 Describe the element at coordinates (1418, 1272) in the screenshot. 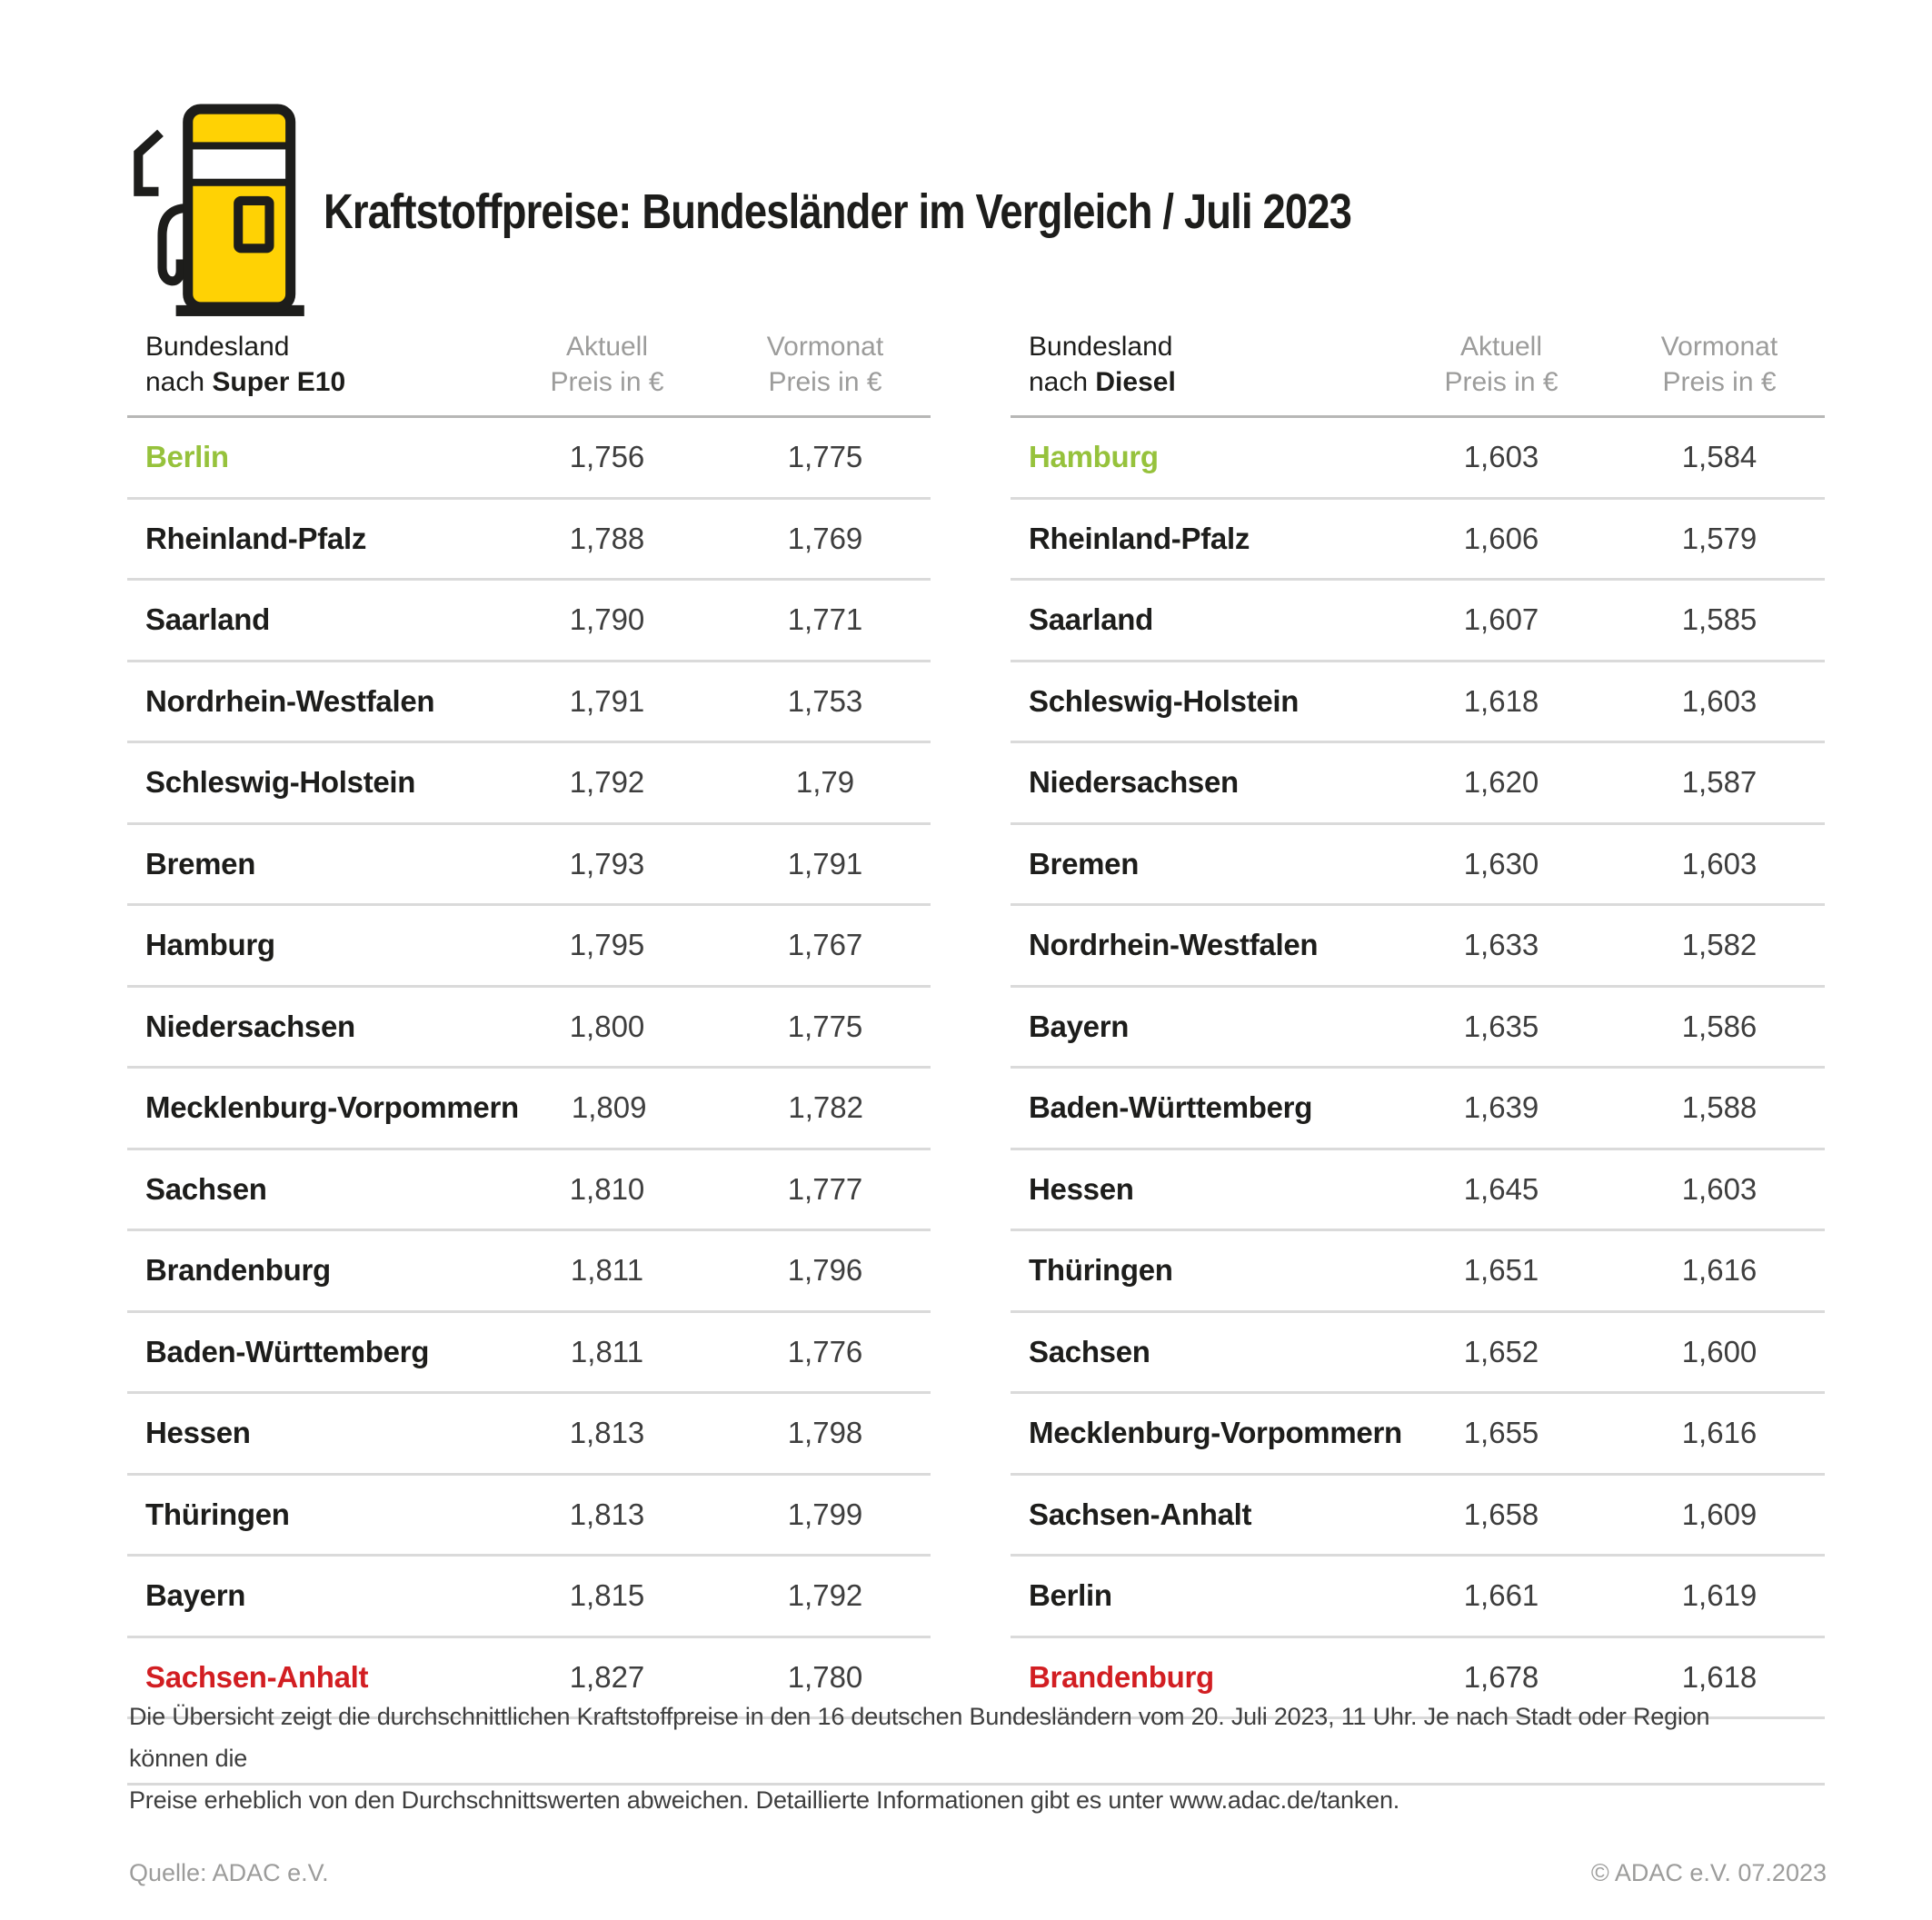

I see `table-row: Thüringen 1,651 1,616` at that location.